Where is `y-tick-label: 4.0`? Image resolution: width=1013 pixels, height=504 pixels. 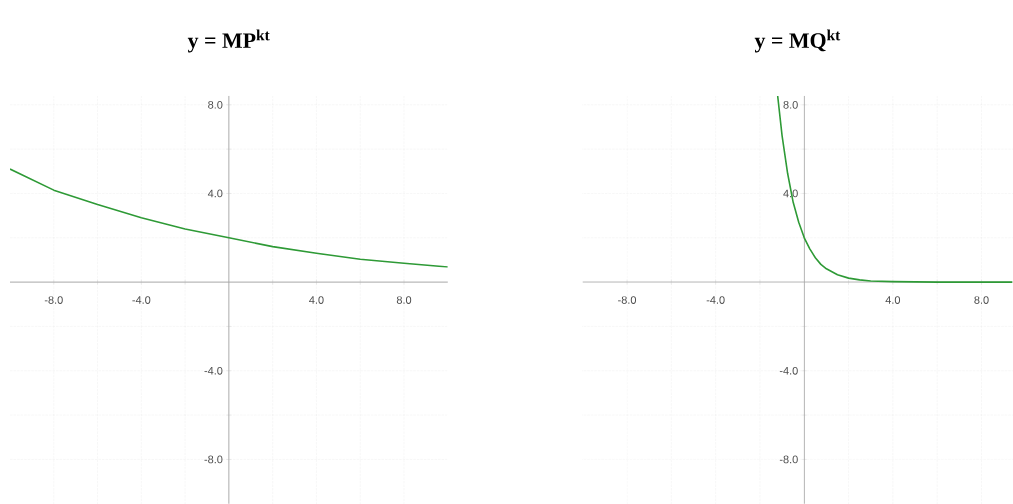
y-tick-label: 4.0 is located at coordinates (215, 193).